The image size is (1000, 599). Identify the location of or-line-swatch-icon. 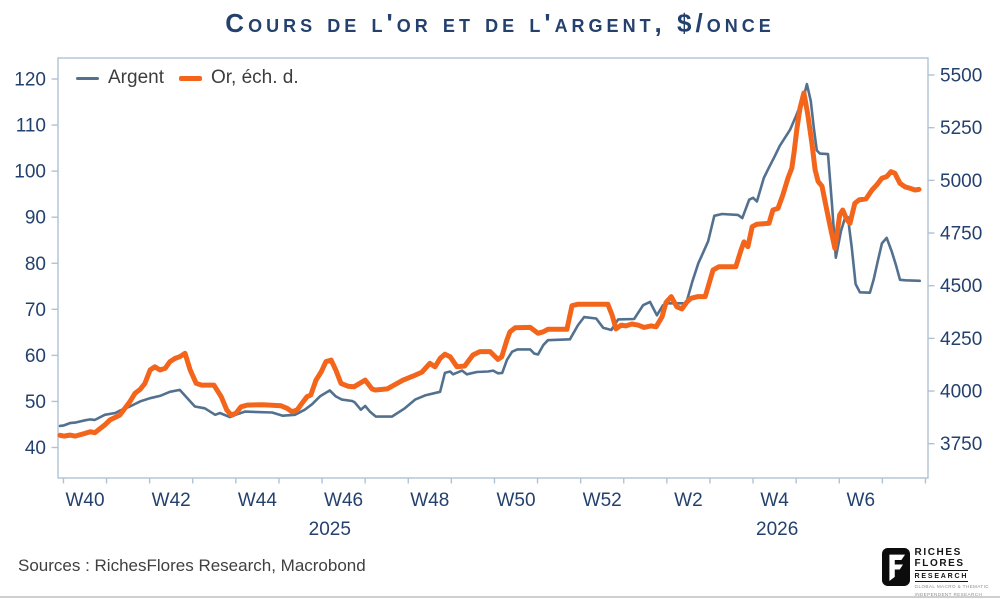
(190, 78).